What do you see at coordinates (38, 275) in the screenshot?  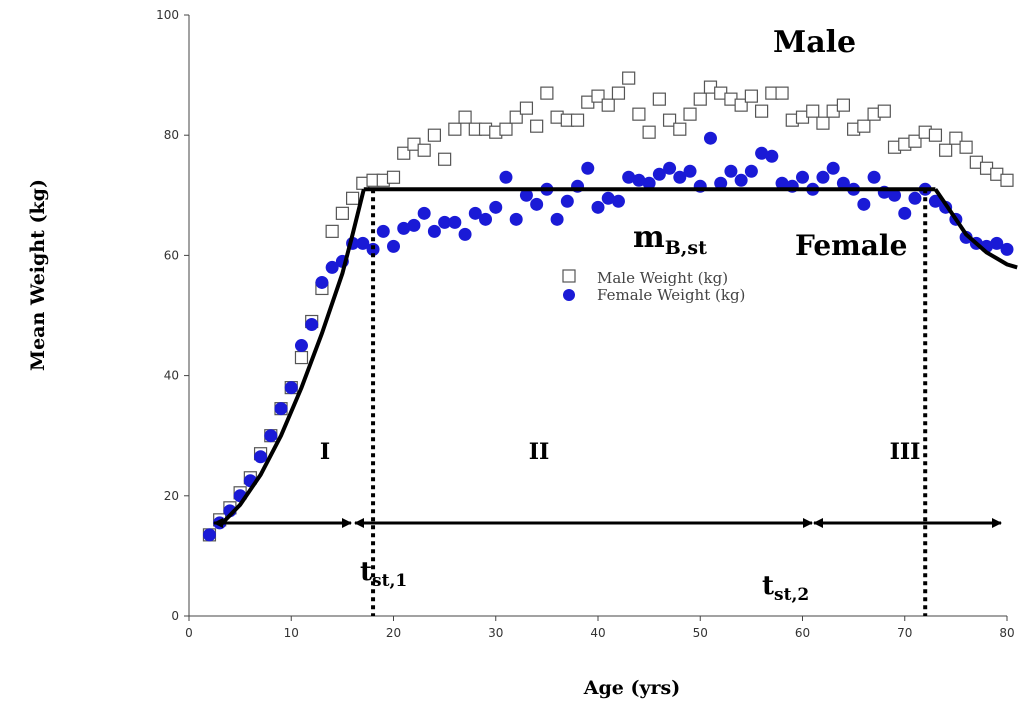 I see `y-axis-title: Mean Weight (kg)` at bounding box center [38, 275].